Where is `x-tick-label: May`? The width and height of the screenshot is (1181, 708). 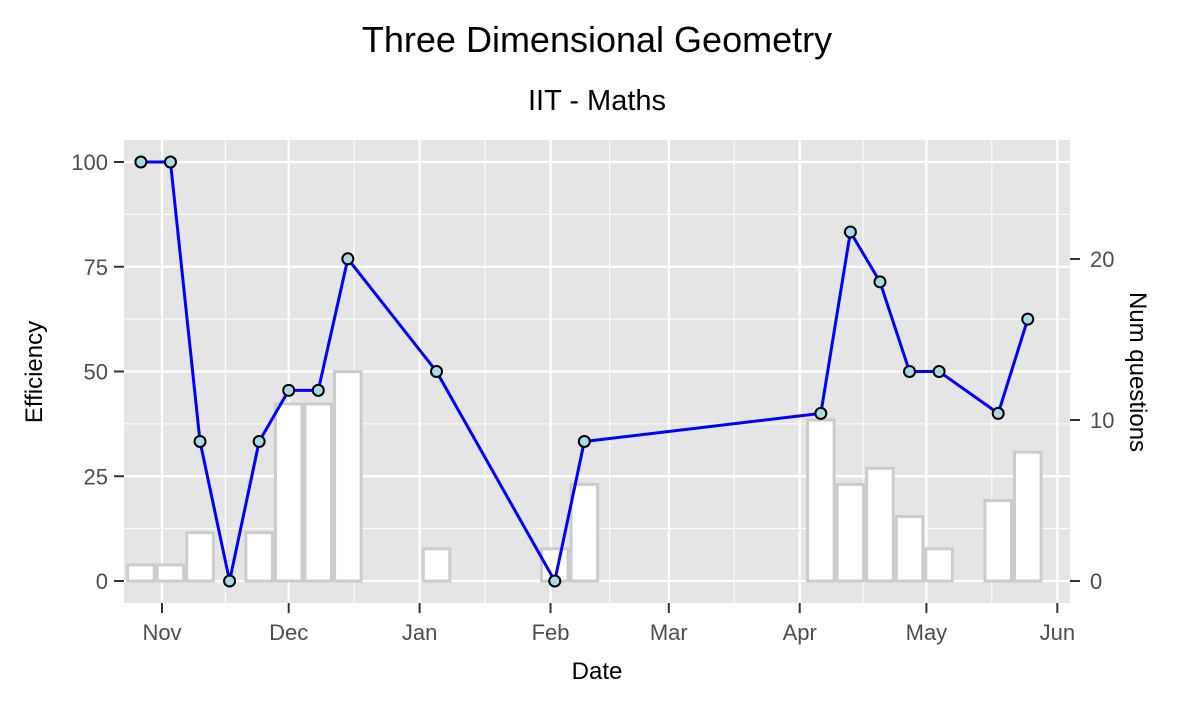
x-tick-label: May is located at coordinates (927, 632).